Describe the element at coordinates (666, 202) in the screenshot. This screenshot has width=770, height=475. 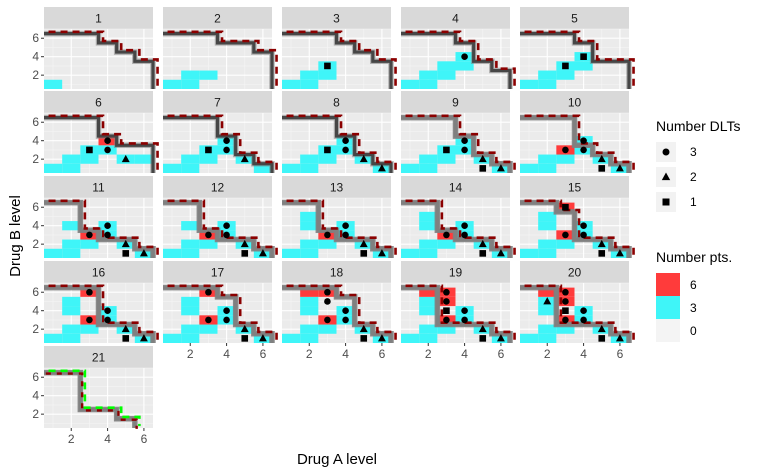
I see `legend-dlt-symbol` at that location.